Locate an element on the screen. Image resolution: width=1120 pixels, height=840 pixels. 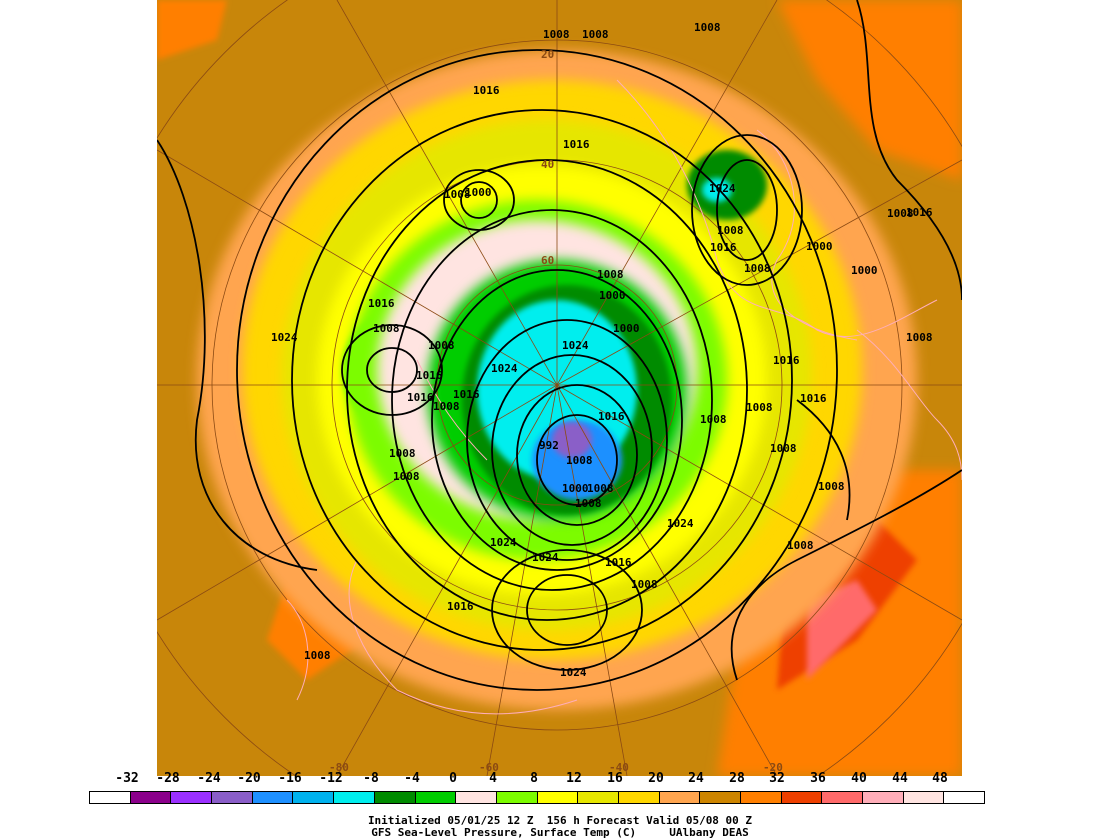
legend-tick: 48 is located at coordinates (940, 778).